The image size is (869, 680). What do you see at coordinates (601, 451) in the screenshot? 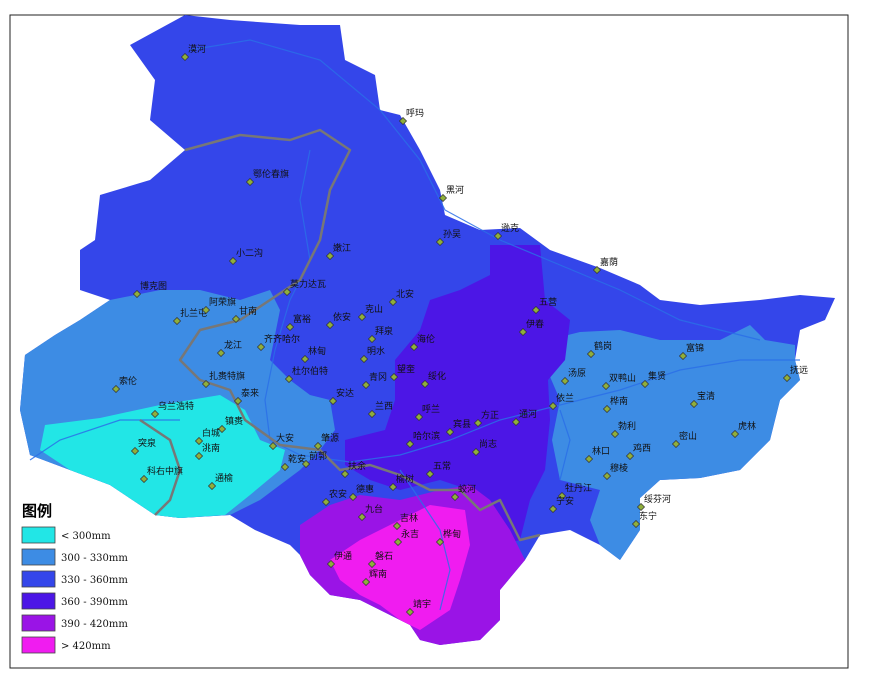
I see `place-label: 林口` at bounding box center [601, 451].